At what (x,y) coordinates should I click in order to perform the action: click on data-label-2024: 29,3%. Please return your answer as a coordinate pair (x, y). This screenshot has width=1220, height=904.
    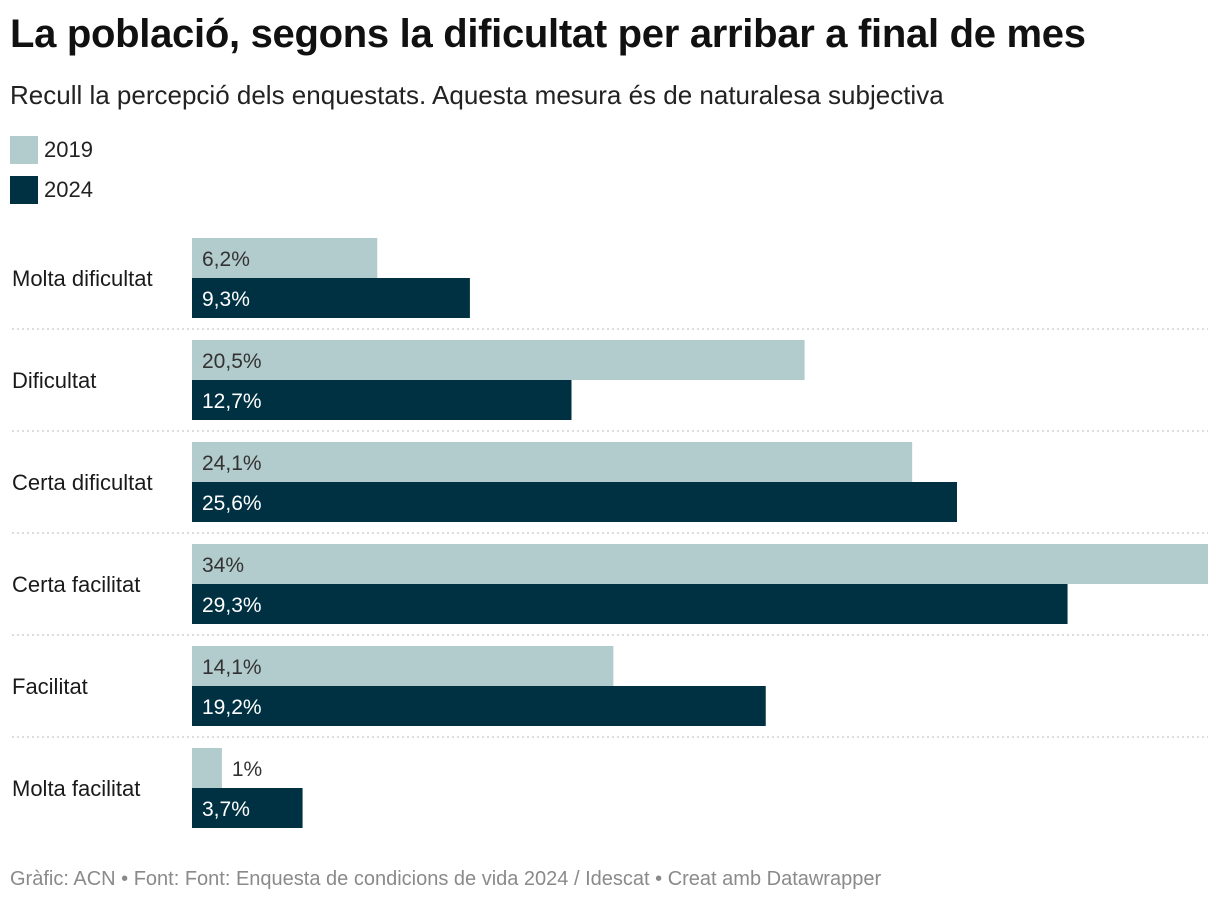
    Looking at the image, I should click on (232, 605).